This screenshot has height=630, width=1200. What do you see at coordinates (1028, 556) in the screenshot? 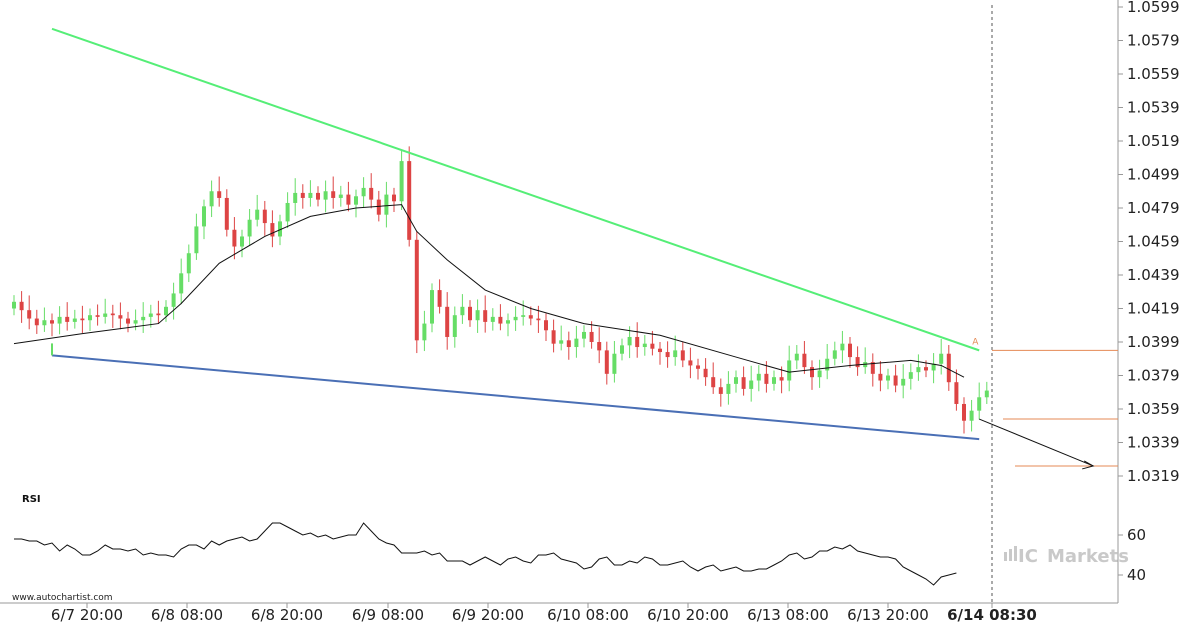
I see `brand-logo-text: IC` at bounding box center [1028, 556].